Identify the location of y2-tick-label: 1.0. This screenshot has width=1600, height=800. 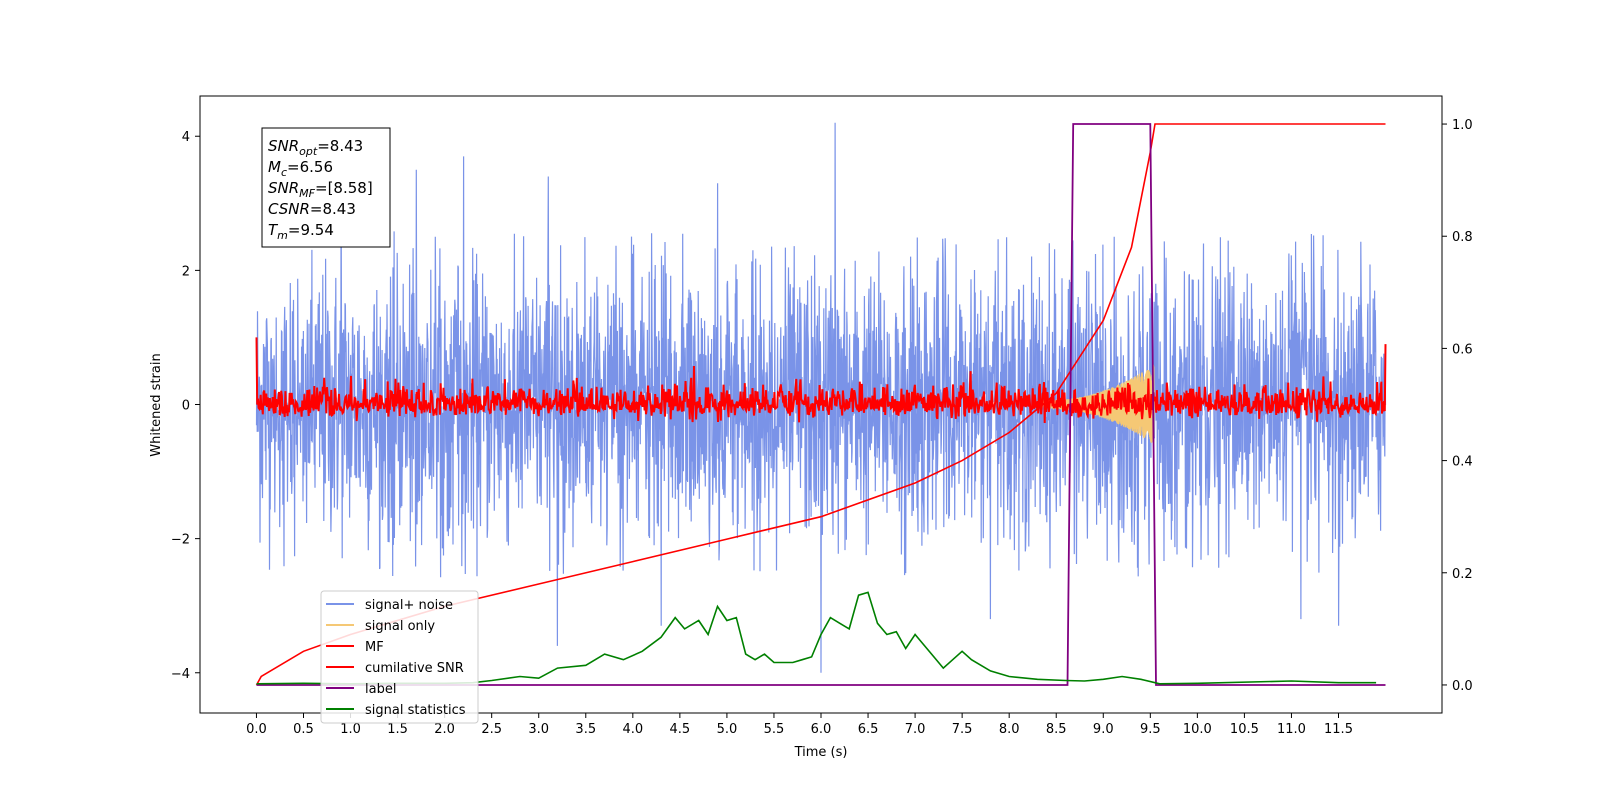
(1462, 125).